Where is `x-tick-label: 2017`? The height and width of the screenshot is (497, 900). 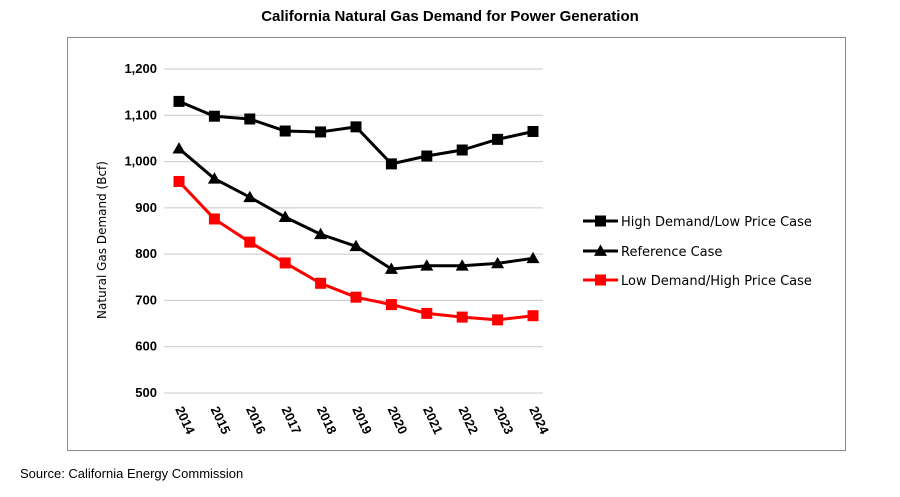 x-tick-label: 2017 is located at coordinates (291, 420).